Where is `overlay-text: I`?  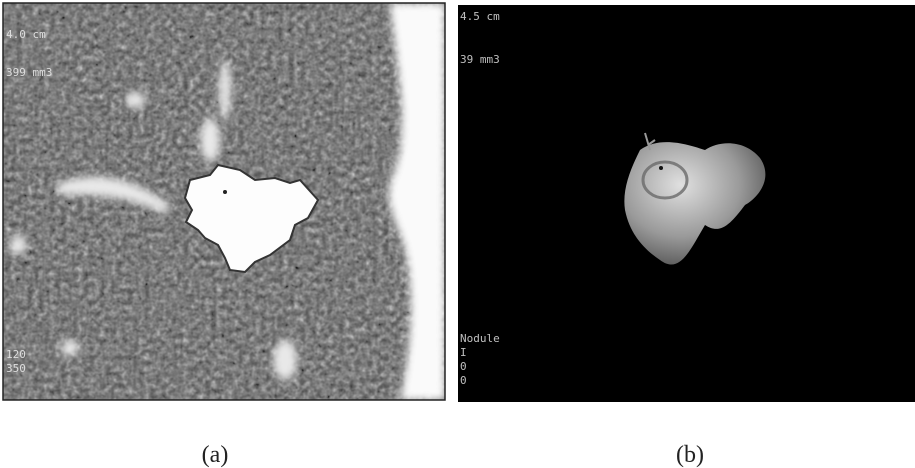 overlay-text: I is located at coordinates (463, 352).